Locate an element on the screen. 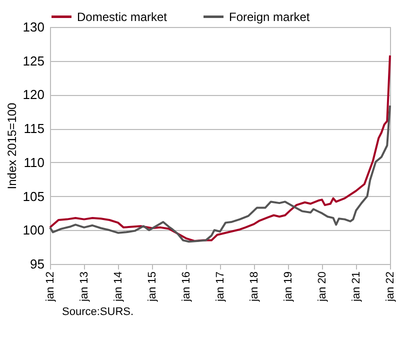  y-tick-label: 115 is located at coordinates (34, 128).